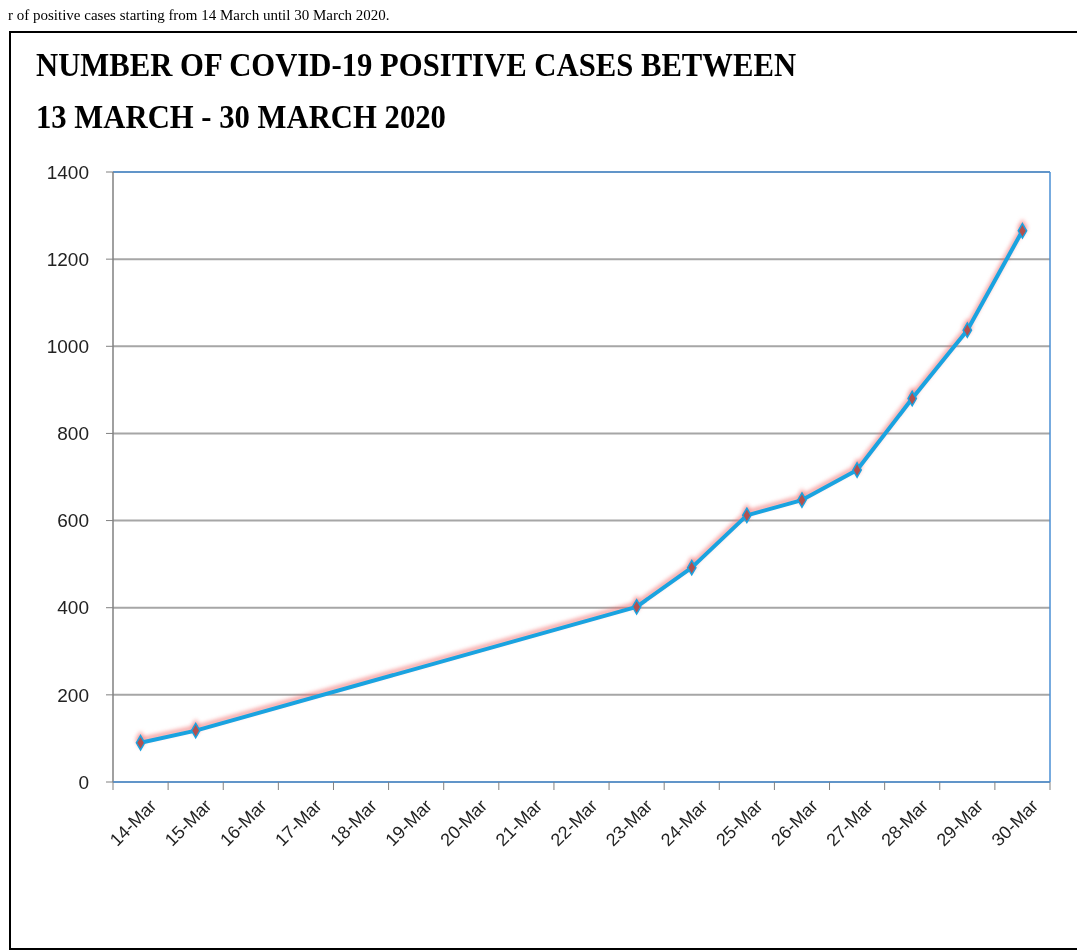 This screenshot has width=1077, height=951. I want to click on y-tick-label: 600, so click(73, 521).